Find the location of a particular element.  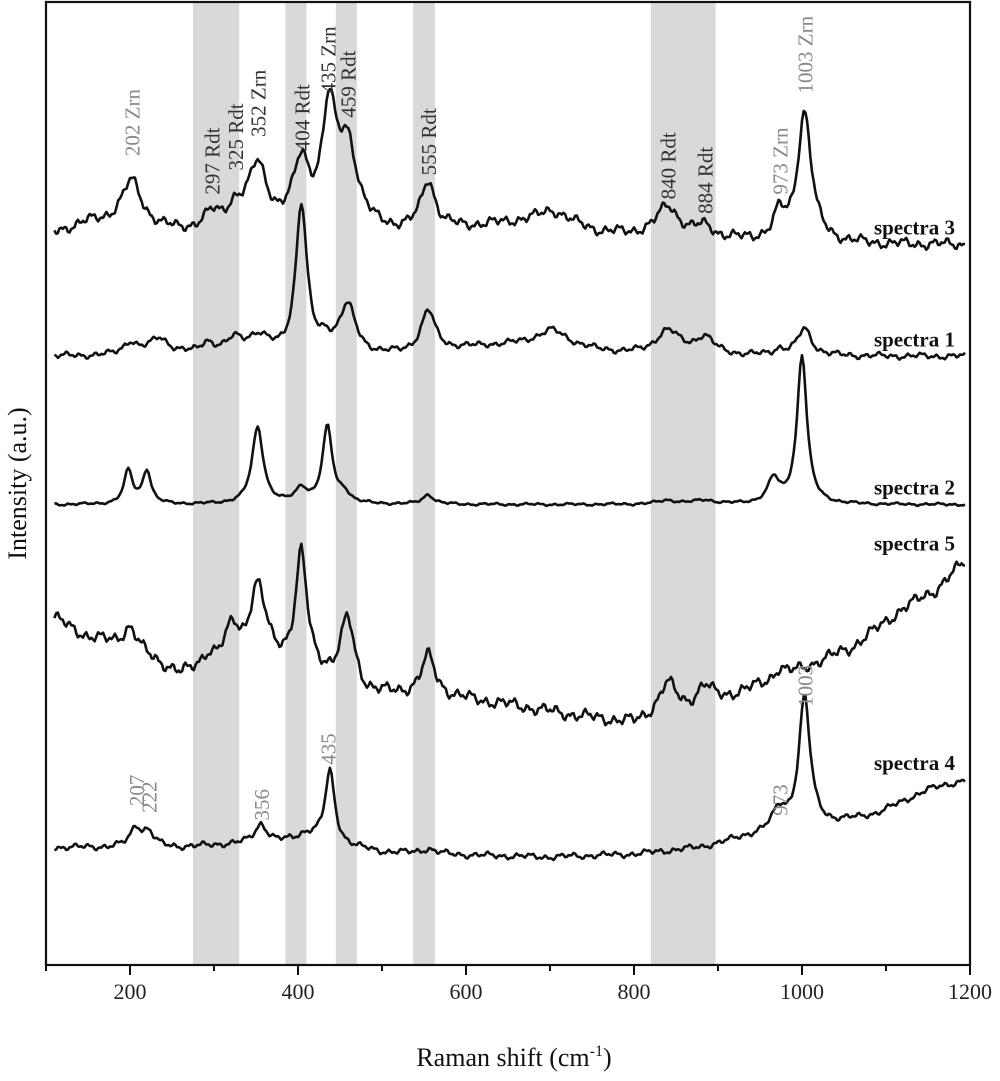

peak-label-17: 1003 is located at coordinates (806, 686).